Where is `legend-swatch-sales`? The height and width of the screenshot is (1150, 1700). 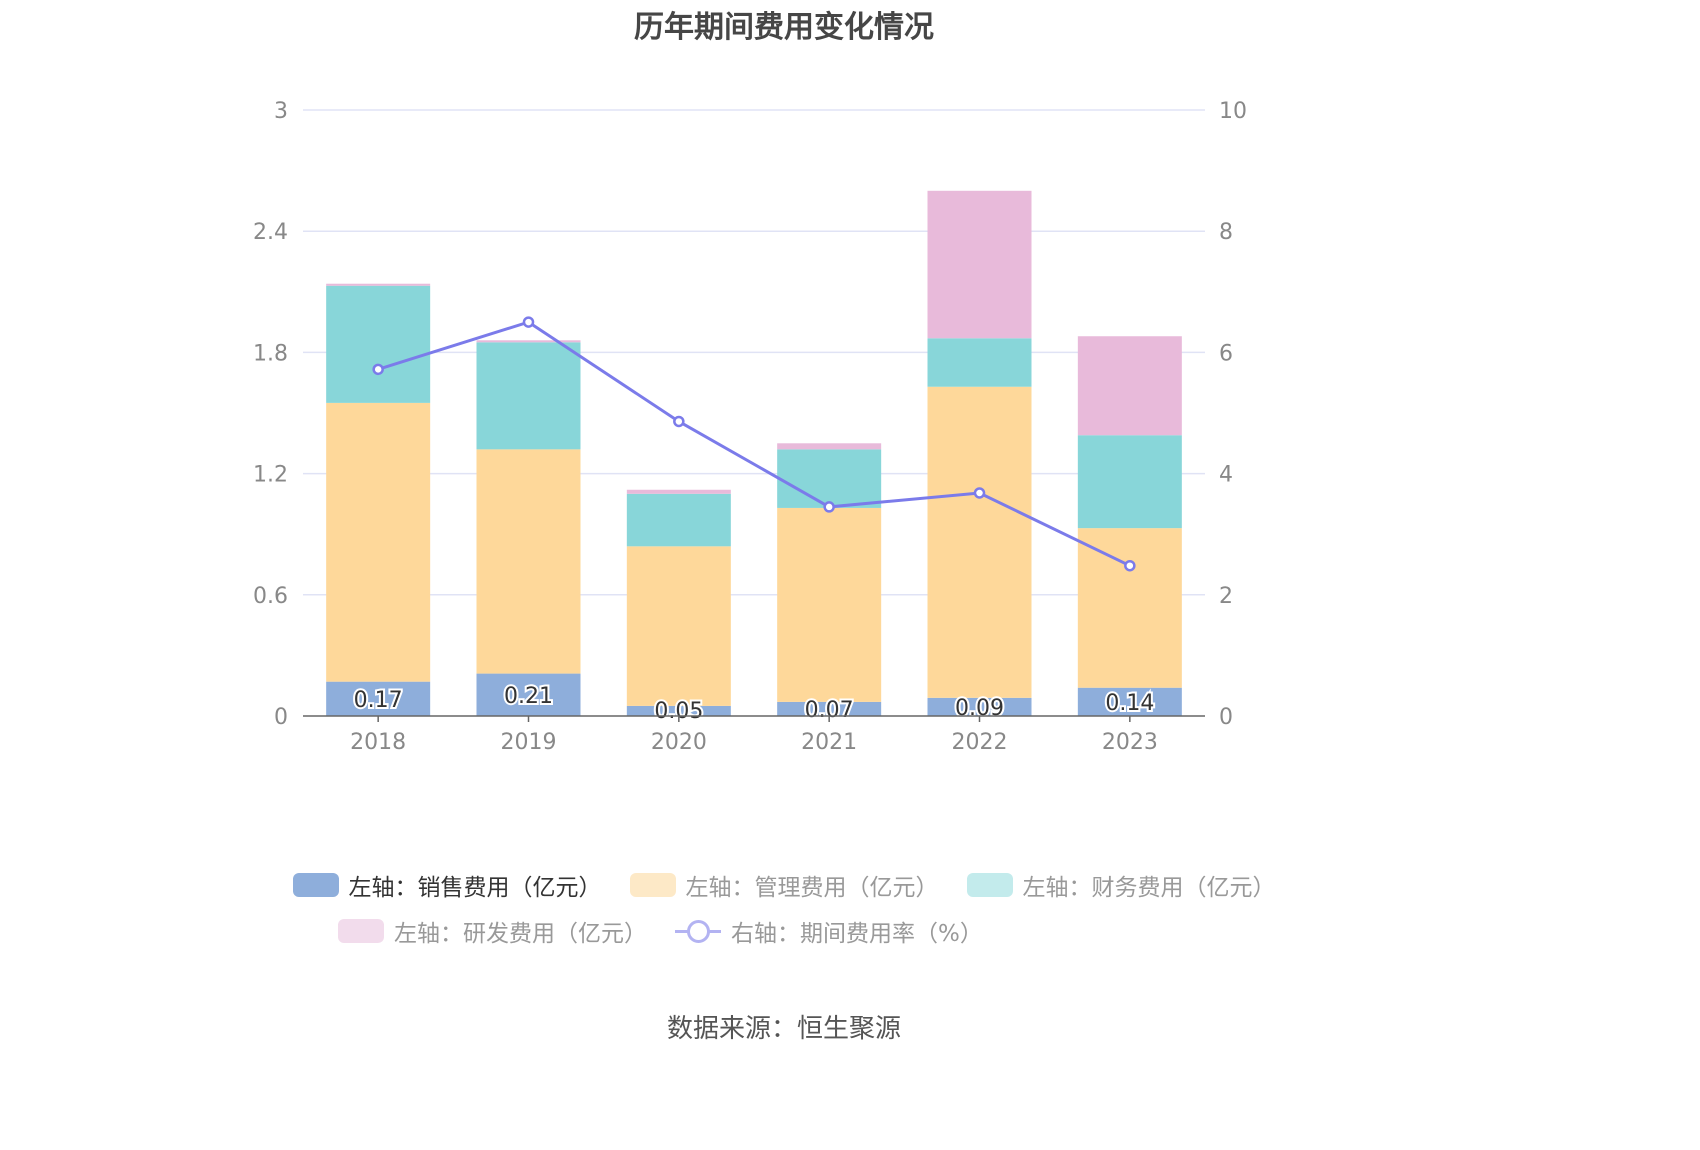 legend-swatch-sales is located at coordinates (315, 885).